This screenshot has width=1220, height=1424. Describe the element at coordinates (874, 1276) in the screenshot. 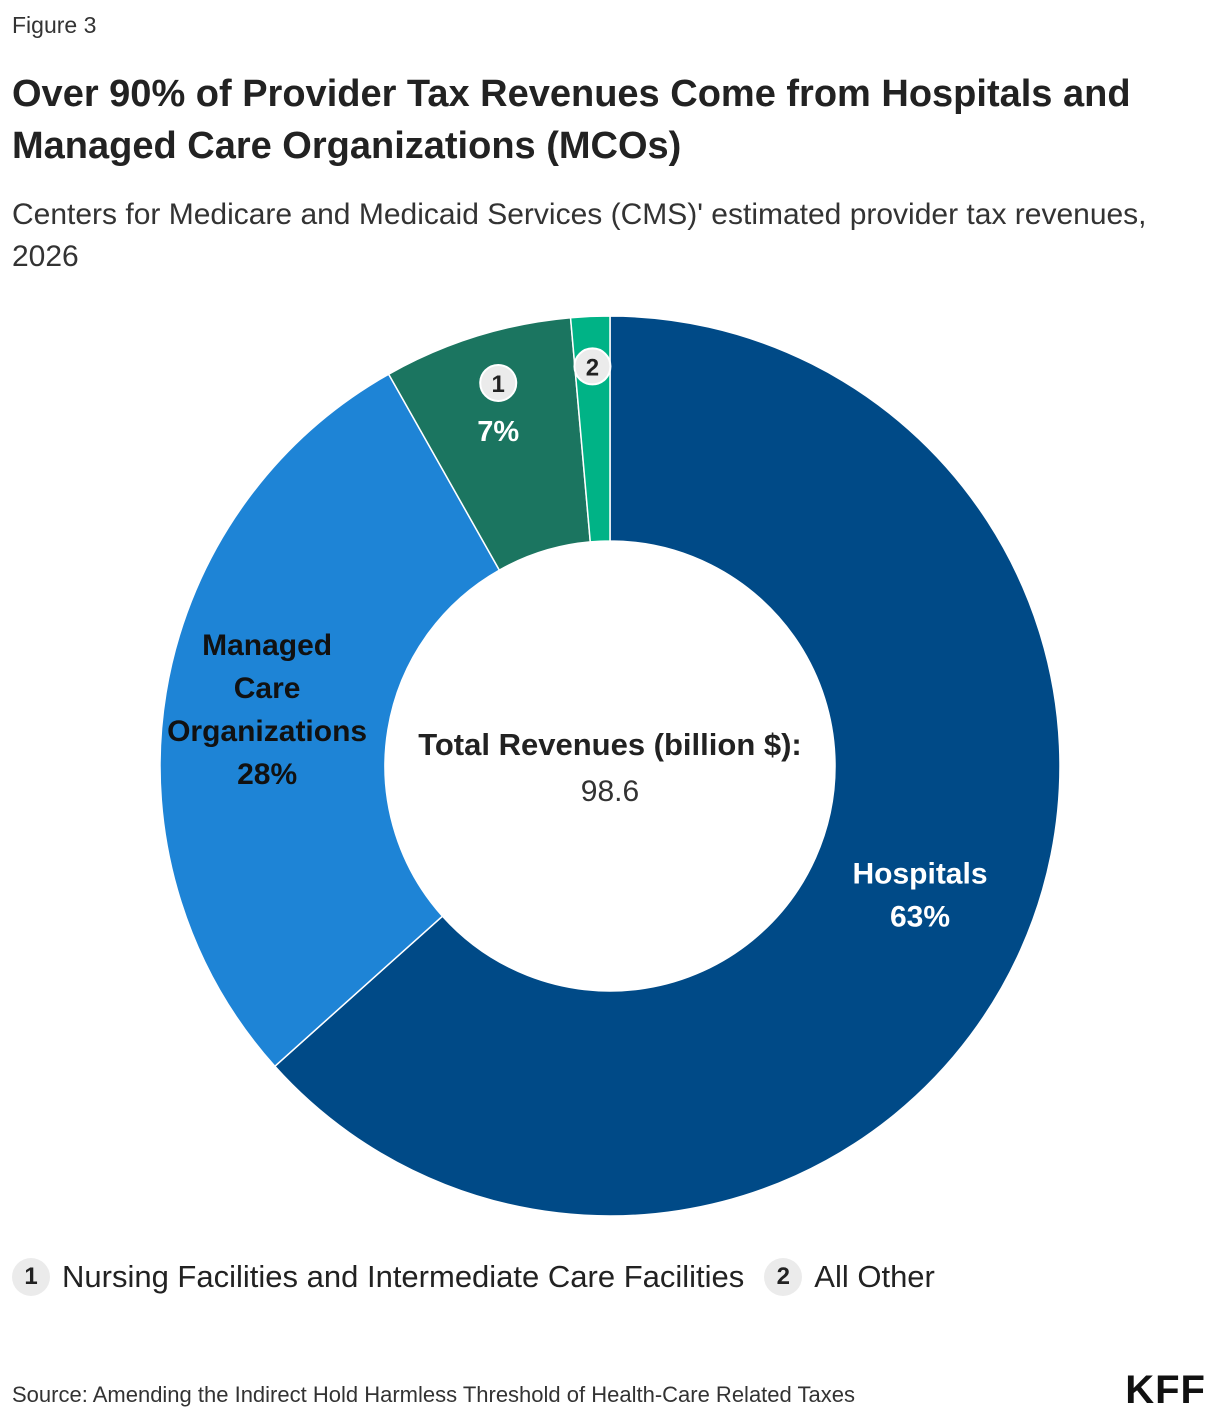

I see `legend-label-all-other: All Other` at that location.